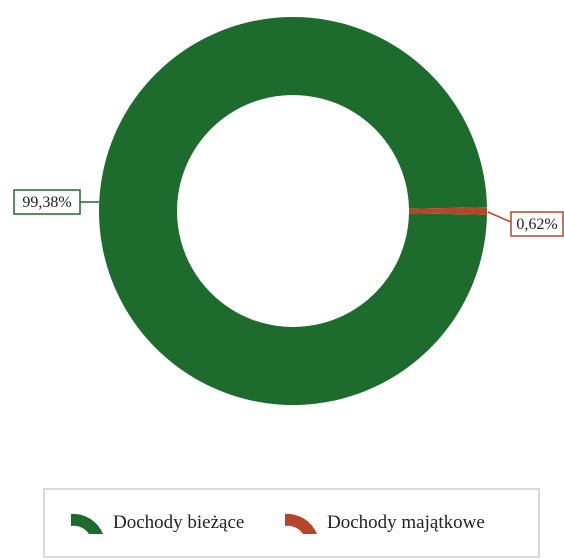  What do you see at coordinates (499, 217) in the screenshot?
I see `label-leader-line` at bounding box center [499, 217].